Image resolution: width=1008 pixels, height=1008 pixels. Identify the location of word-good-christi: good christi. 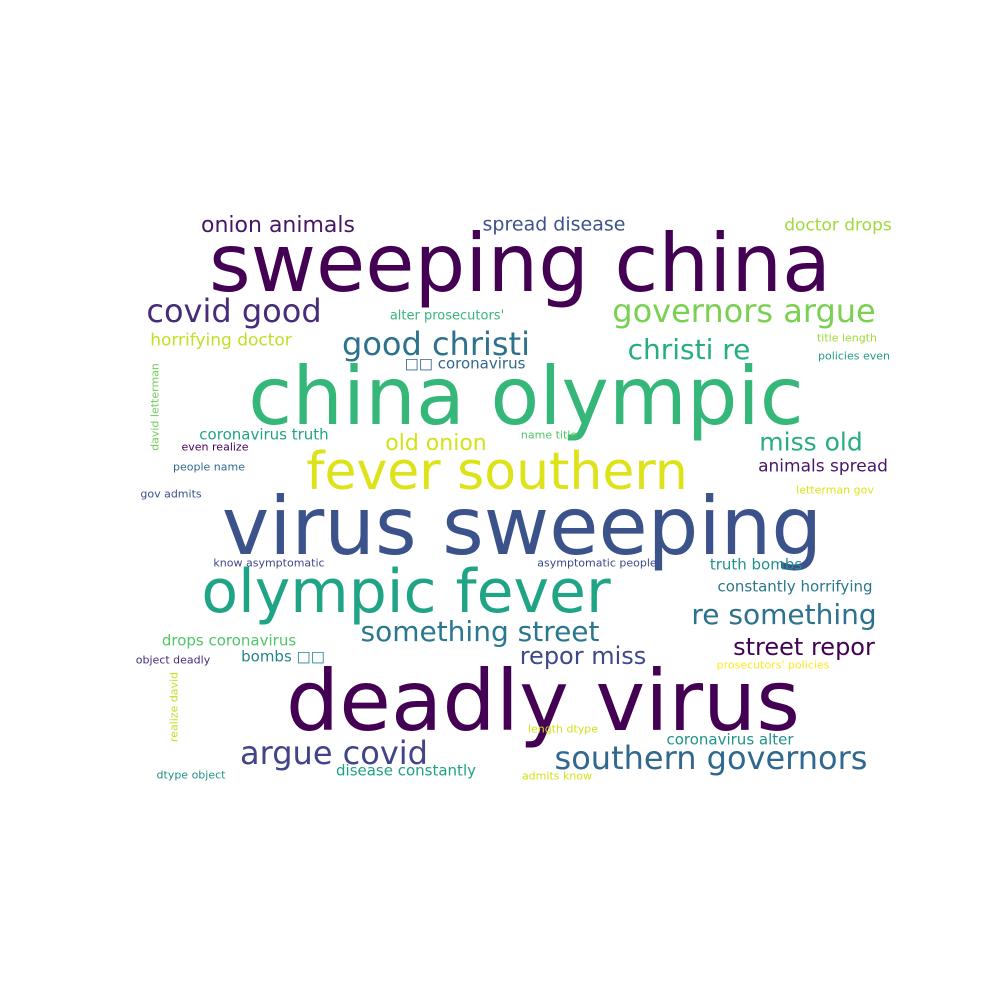
(436, 344).